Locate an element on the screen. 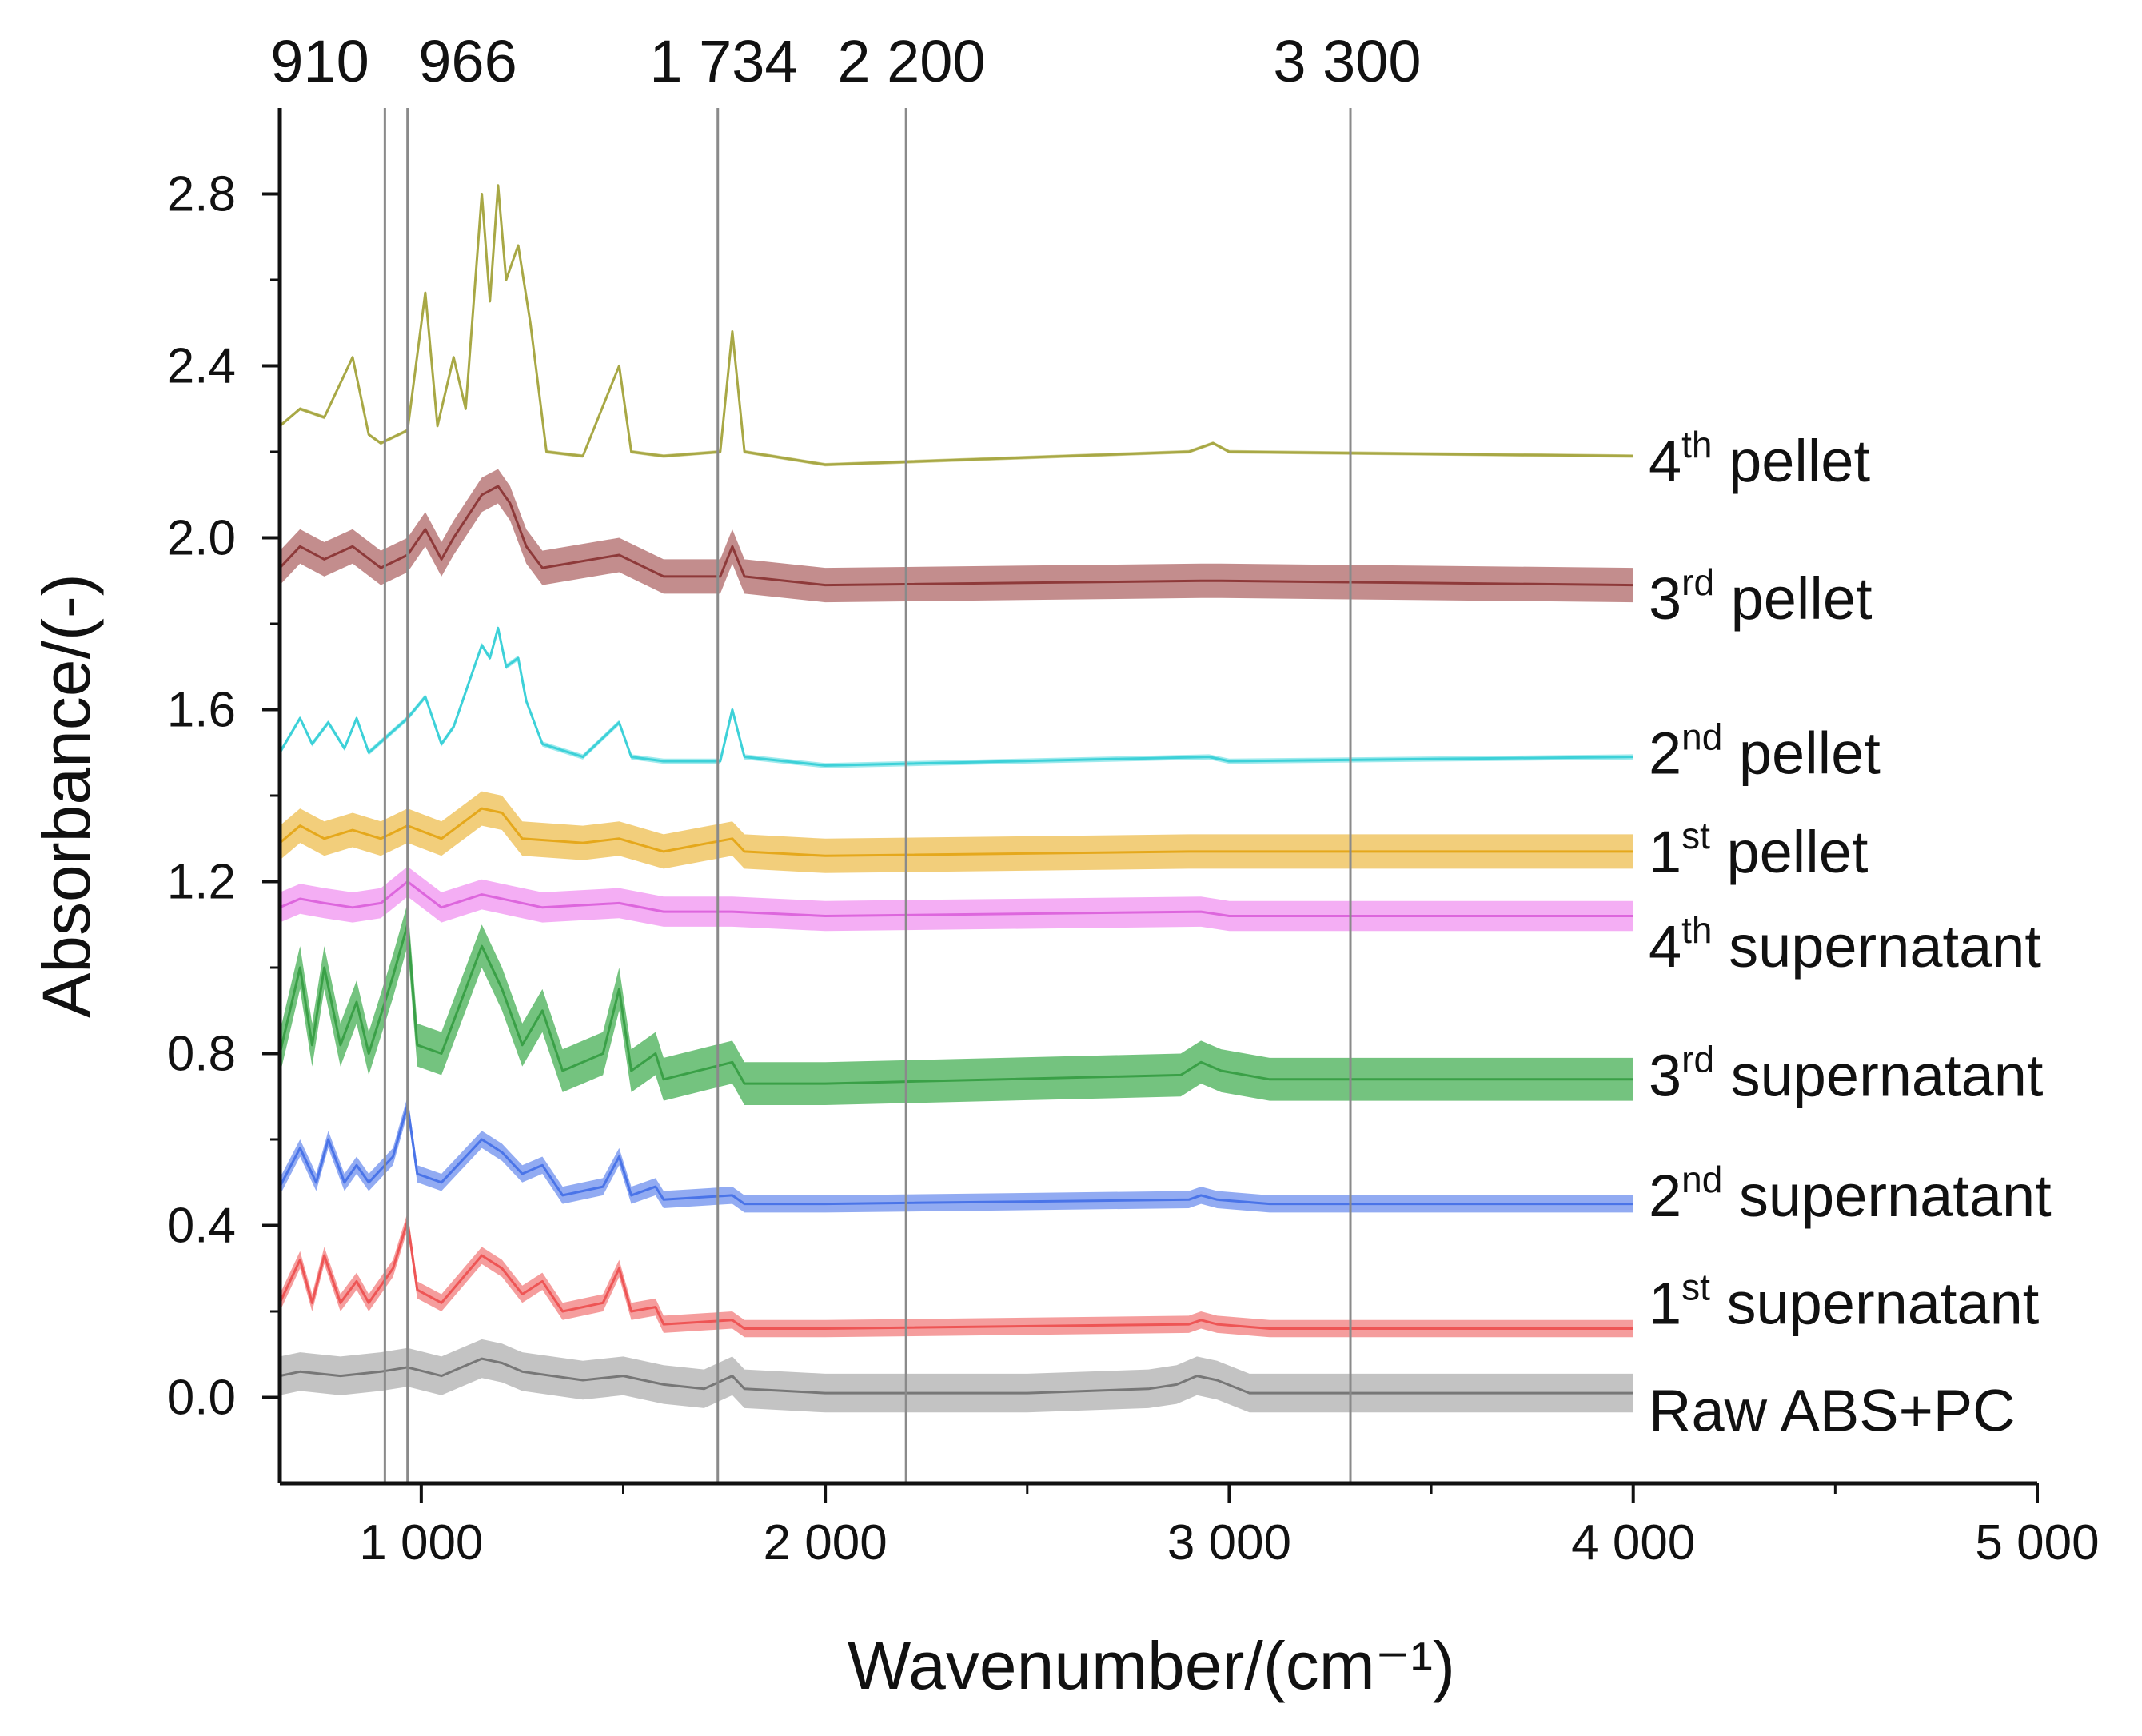 This screenshot has width=2142, height=1736. reference-line-labels: 910 966 1 734 2 200 3 300 is located at coordinates (845, 61).